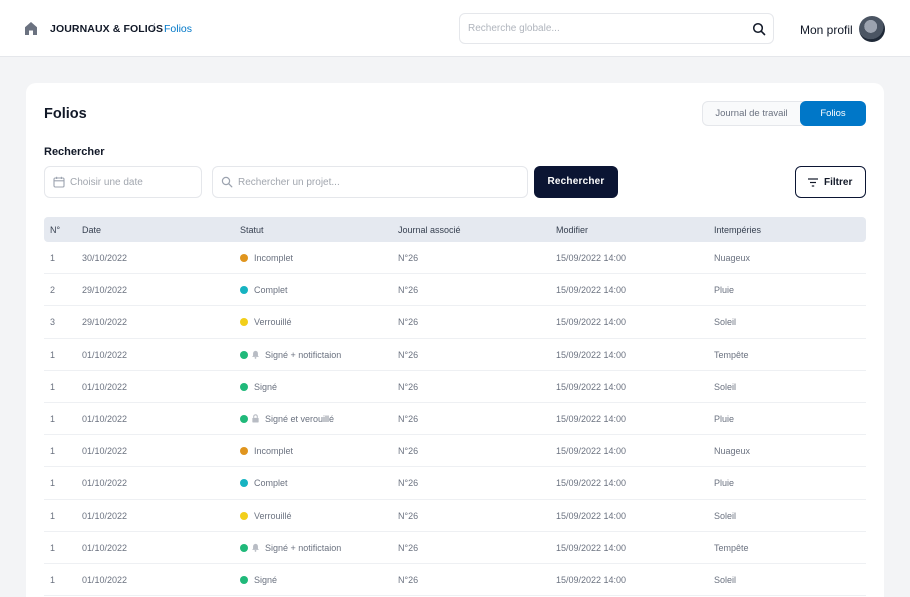 Image resolution: width=910 pixels, height=597 pixels. Describe the element at coordinates (271, 483) in the screenshot. I see `status-label: Complet` at that location.